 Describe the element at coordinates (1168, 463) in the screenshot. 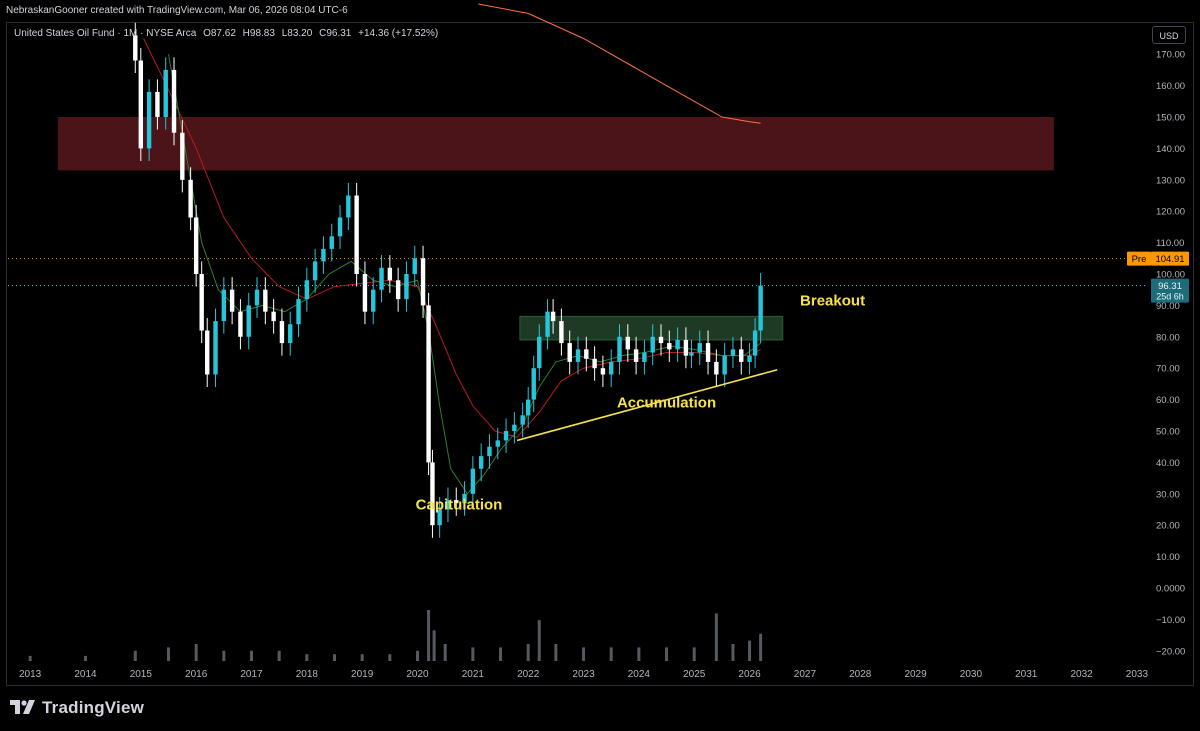

I see `price-tick-label: 40.00` at that location.